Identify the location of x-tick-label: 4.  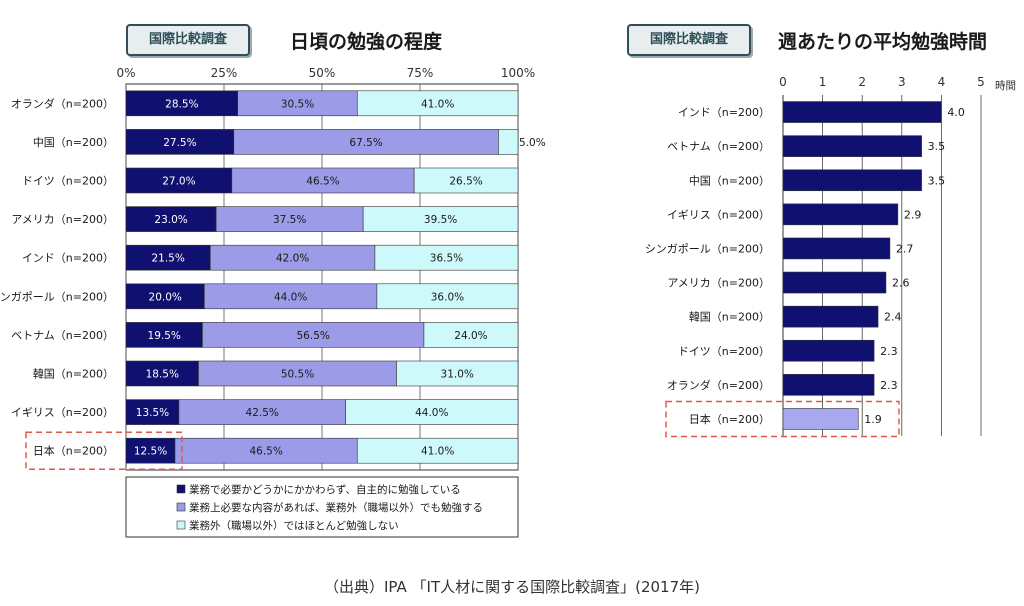
(942, 82).